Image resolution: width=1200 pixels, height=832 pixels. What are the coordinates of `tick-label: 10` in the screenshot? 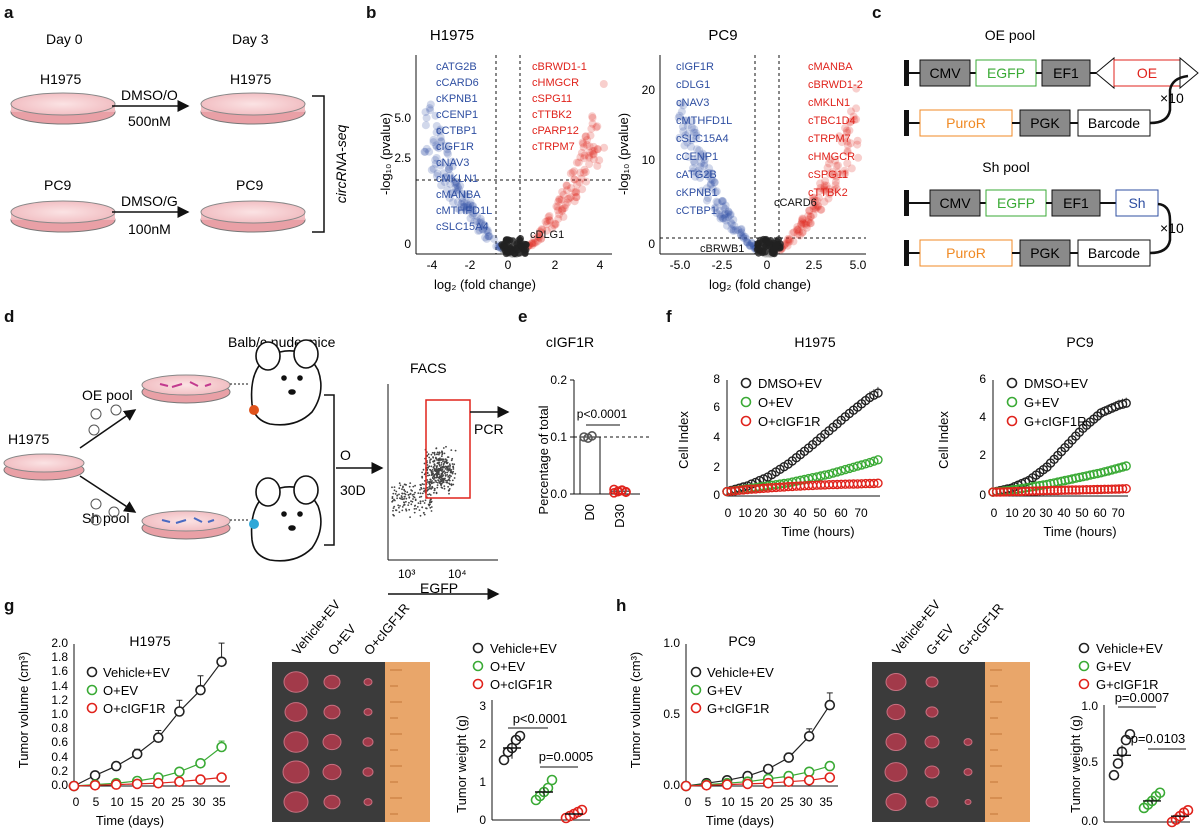 It's located at (728, 802).